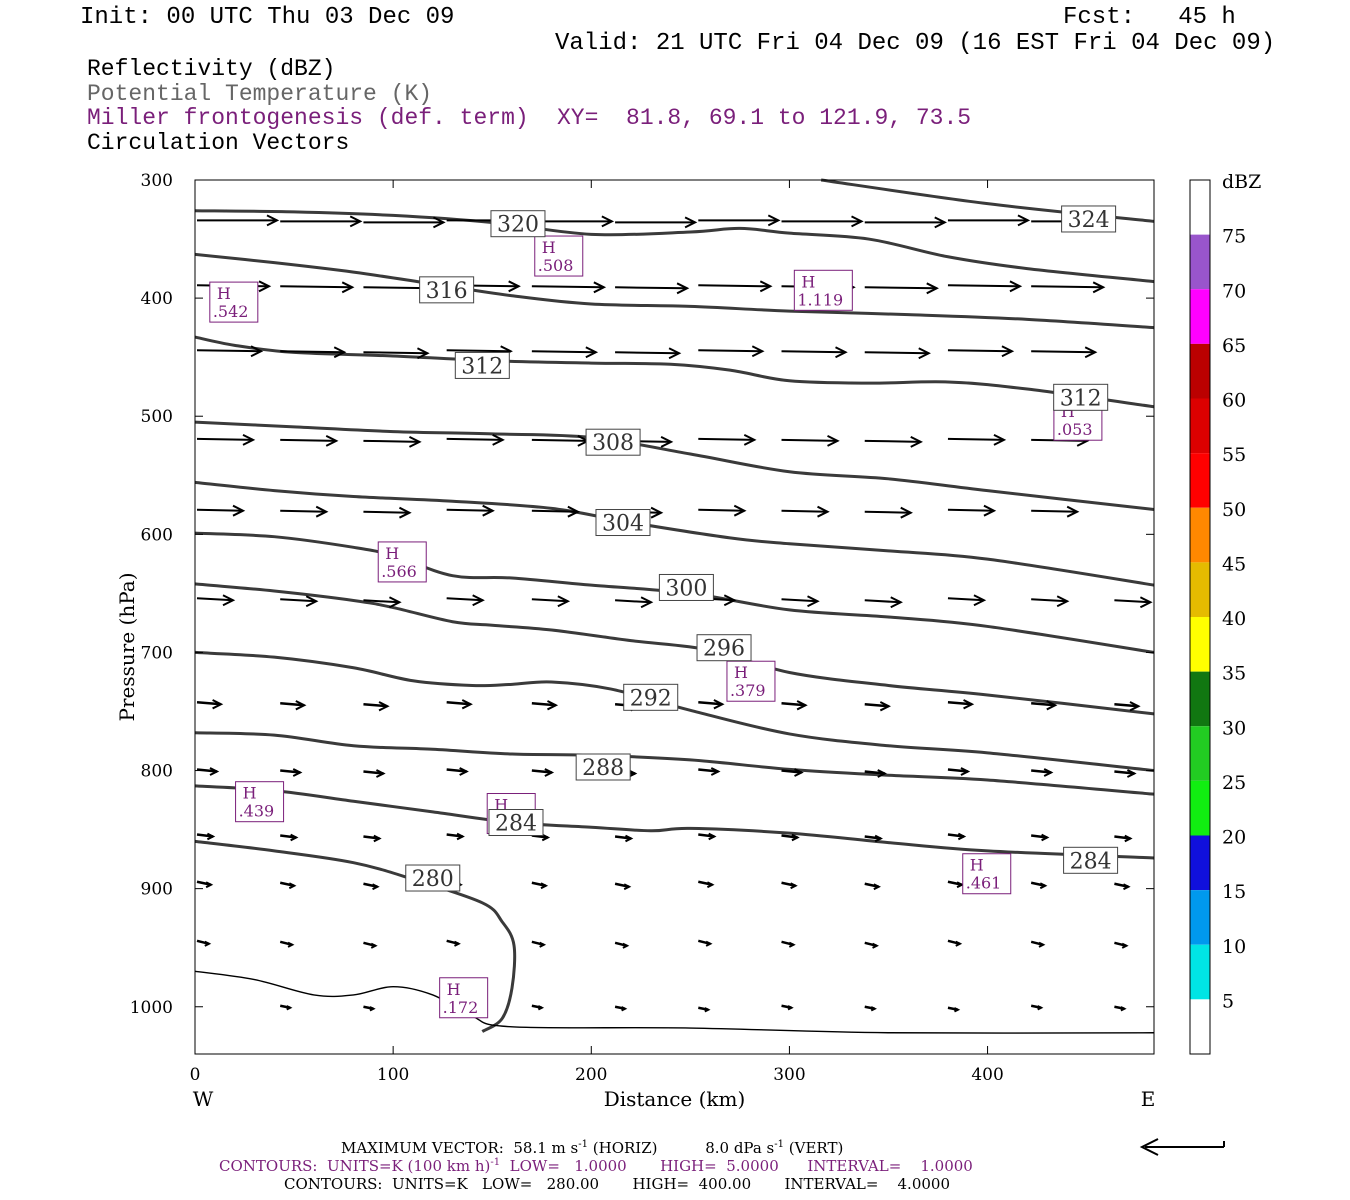  What do you see at coordinates (203, 1099) in the screenshot?
I see `west-label: W` at bounding box center [203, 1099].